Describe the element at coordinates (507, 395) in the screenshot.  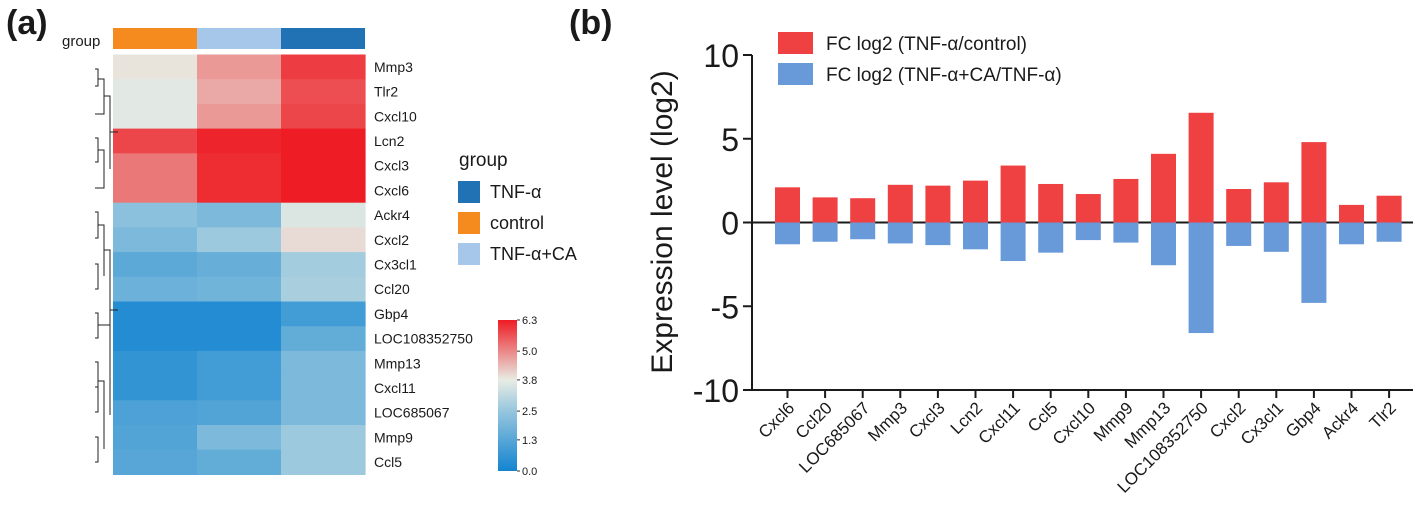
I see `colorbar-gradient` at that location.